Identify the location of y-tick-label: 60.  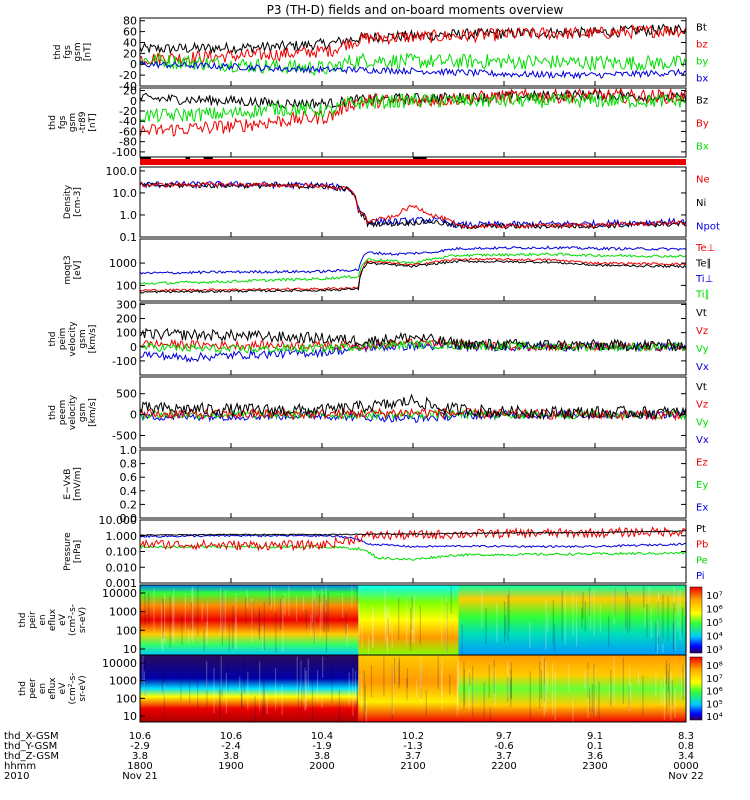
(130, 32).